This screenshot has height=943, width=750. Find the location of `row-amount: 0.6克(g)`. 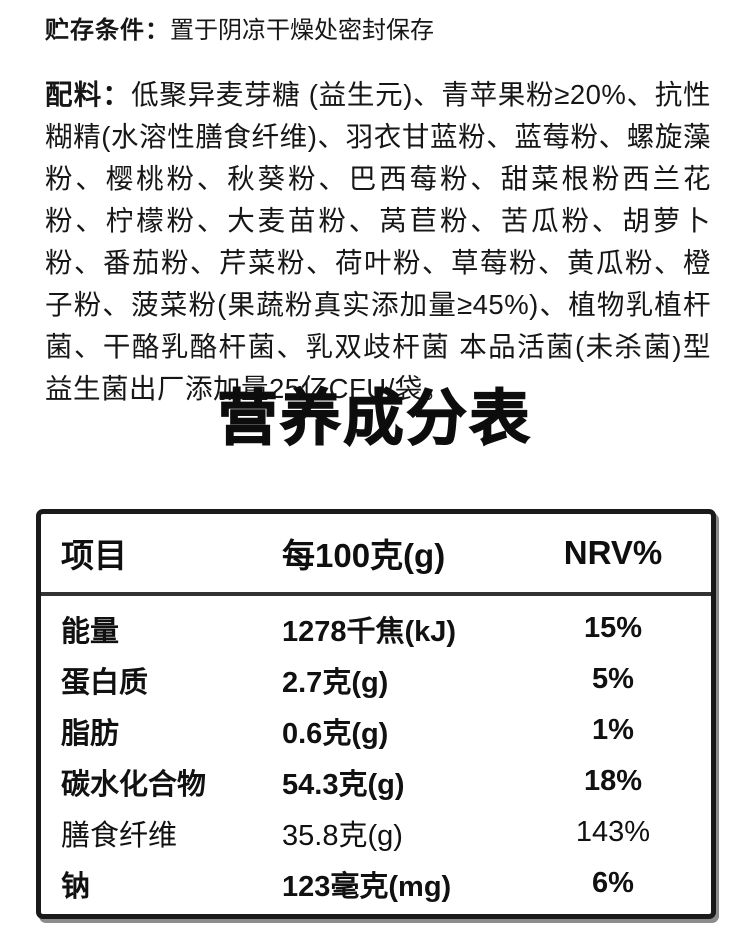

row-amount: 0.6克(g) is located at coordinates (335, 733).